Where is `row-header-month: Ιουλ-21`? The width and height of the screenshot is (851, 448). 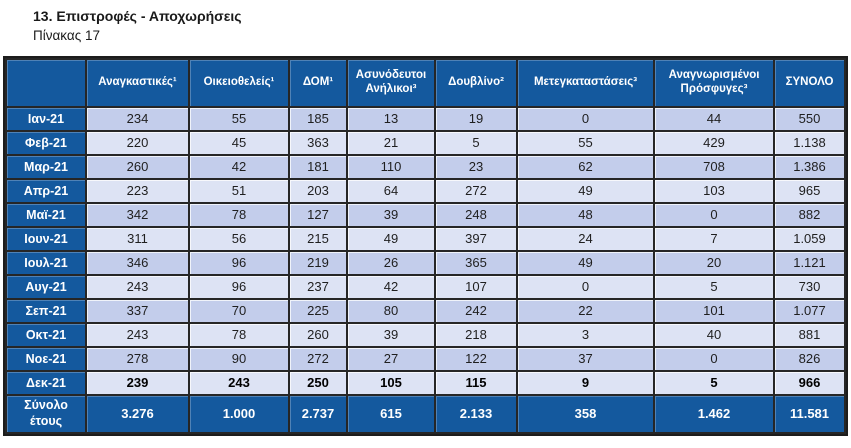
row-header-month: Ιουλ-21 is located at coordinates (46, 263).